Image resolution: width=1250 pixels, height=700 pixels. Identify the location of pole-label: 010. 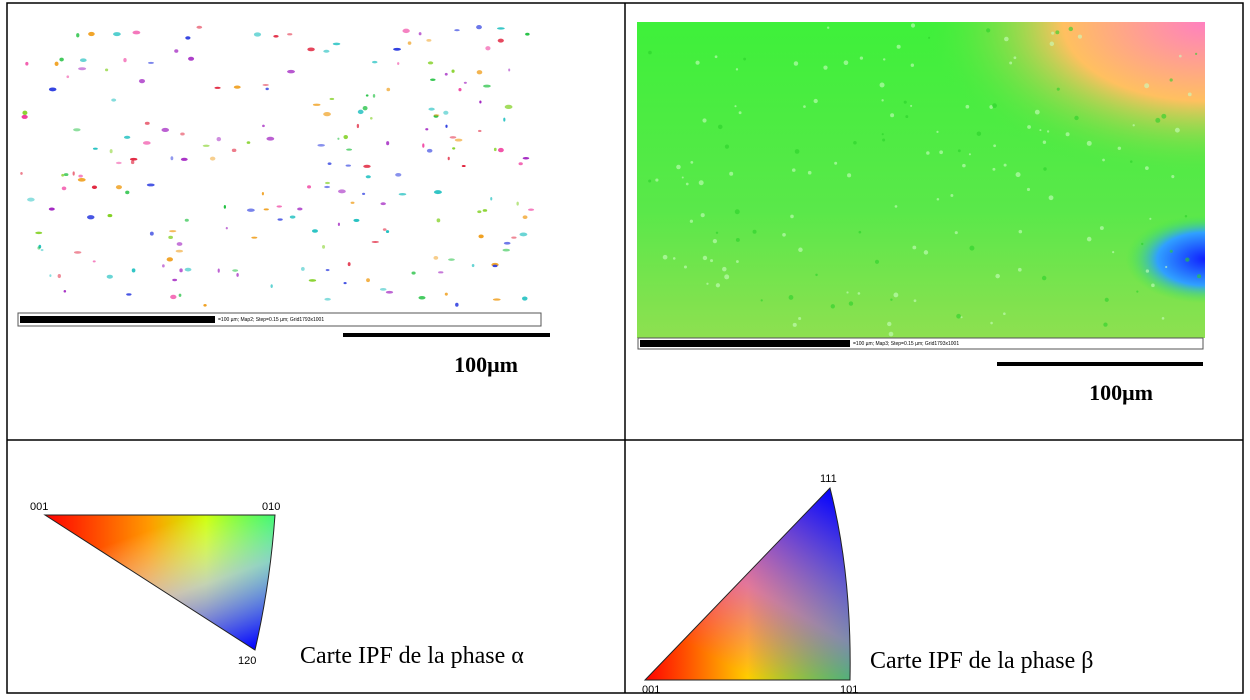
(271, 507).